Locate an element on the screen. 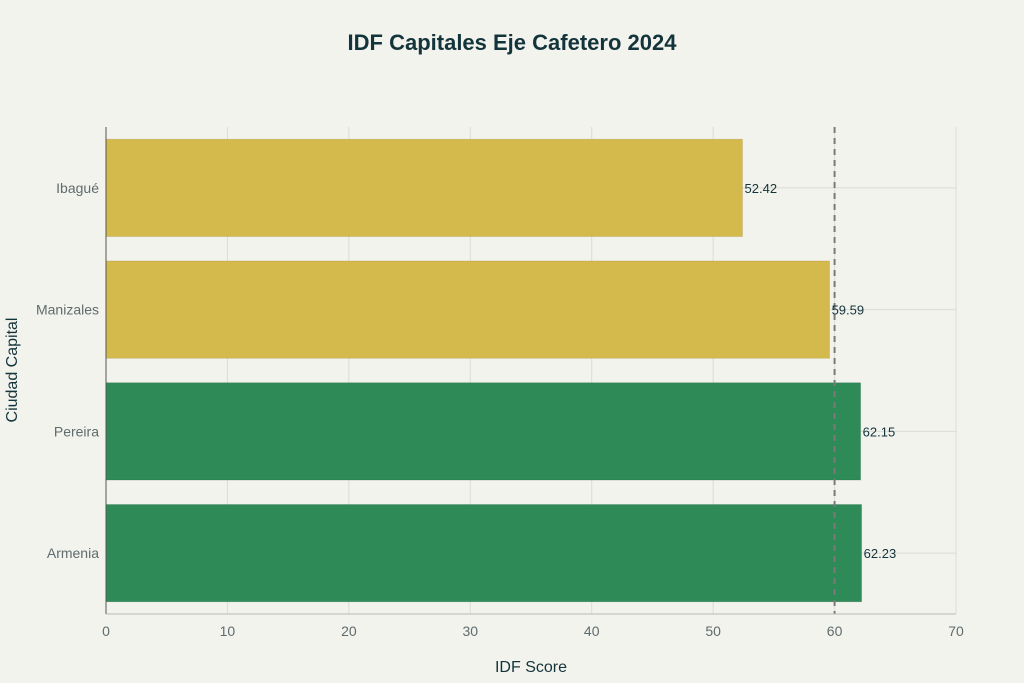 The width and height of the screenshot is (1024, 683). x-tick-label: 30 is located at coordinates (470, 631).